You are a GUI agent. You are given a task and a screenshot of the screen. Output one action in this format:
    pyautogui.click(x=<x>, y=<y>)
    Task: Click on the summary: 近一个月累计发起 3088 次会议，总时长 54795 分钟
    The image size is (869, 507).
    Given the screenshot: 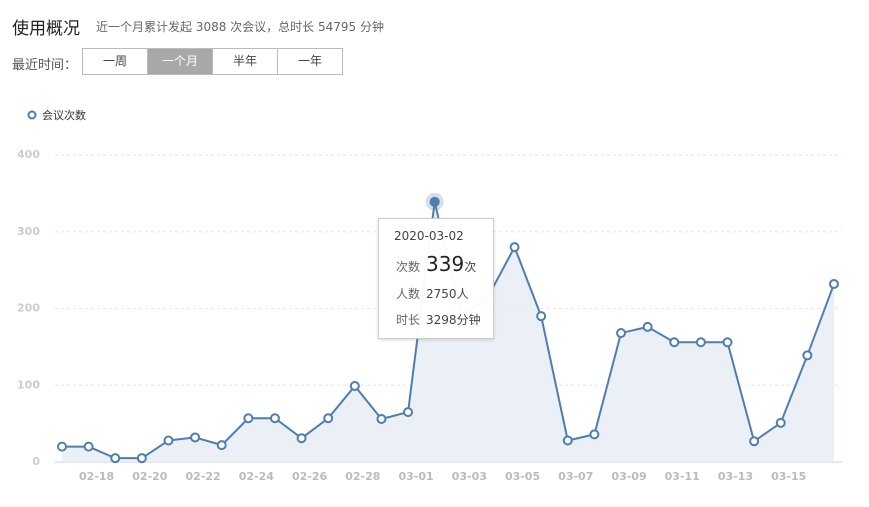 What is the action you would take?
    pyautogui.click(x=240, y=27)
    